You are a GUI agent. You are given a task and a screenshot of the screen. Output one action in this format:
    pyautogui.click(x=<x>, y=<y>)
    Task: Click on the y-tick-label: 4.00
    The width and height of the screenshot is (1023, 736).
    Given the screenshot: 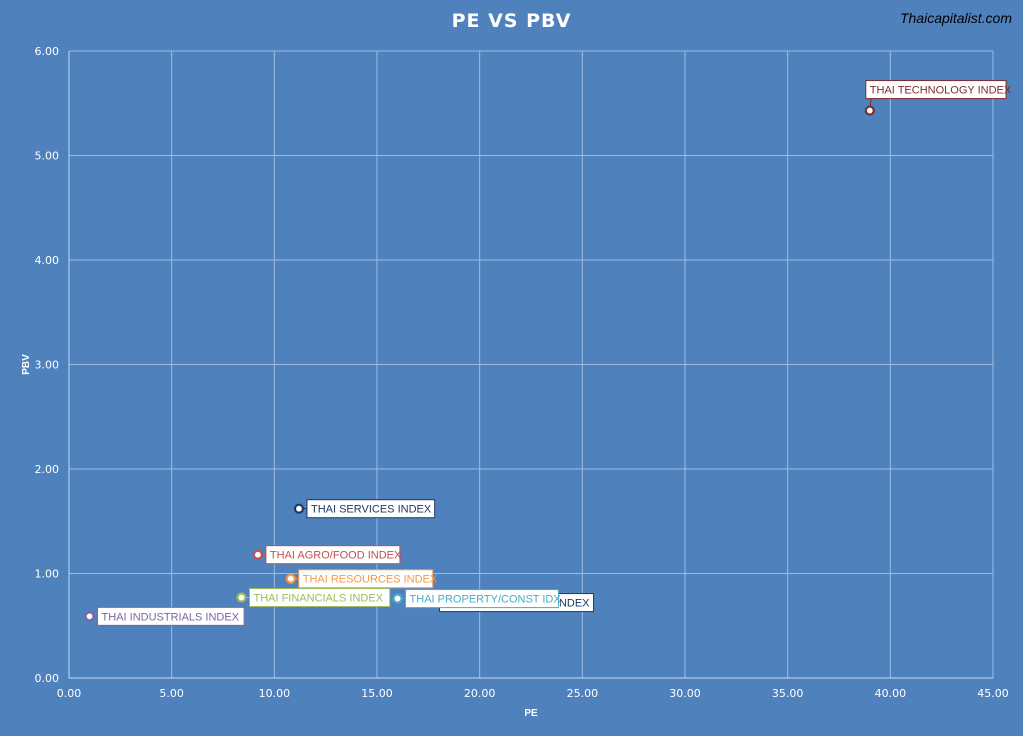 What is the action you would take?
    pyautogui.click(x=47, y=260)
    